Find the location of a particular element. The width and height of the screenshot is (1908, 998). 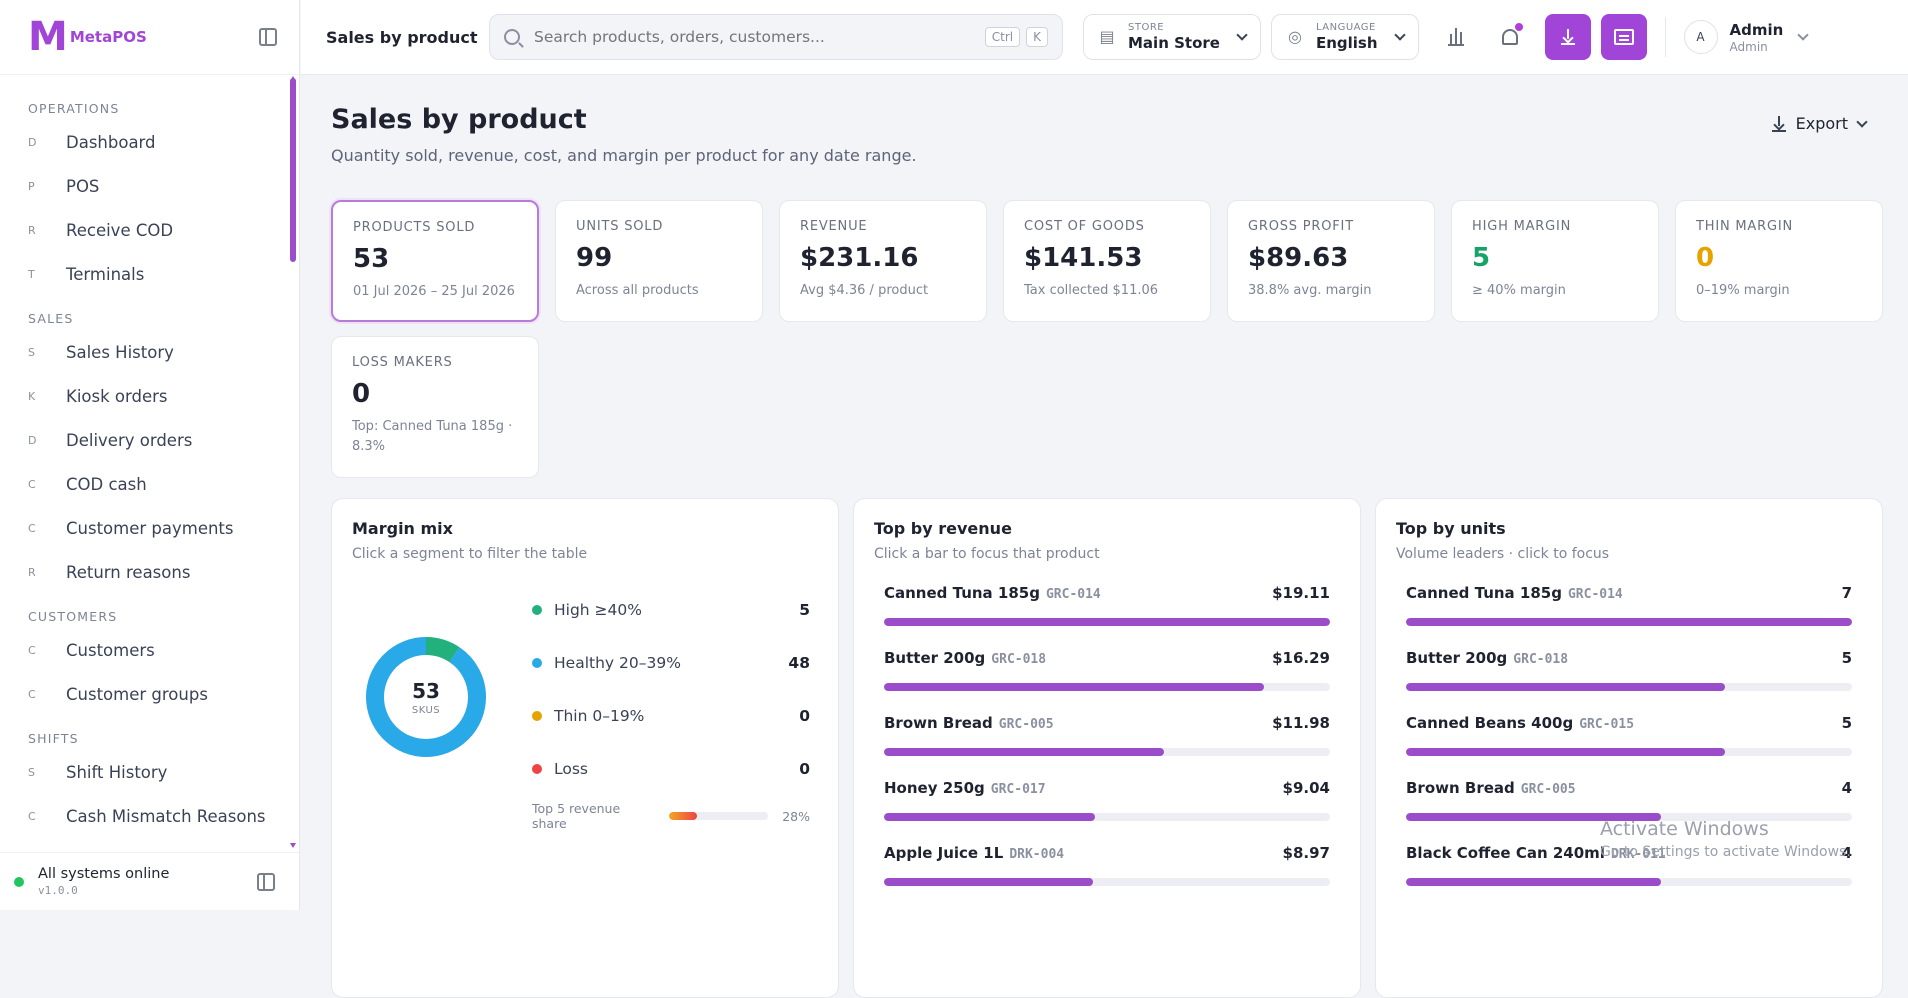

bar-product-name: Apple Juice 1L is located at coordinates (943, 853).